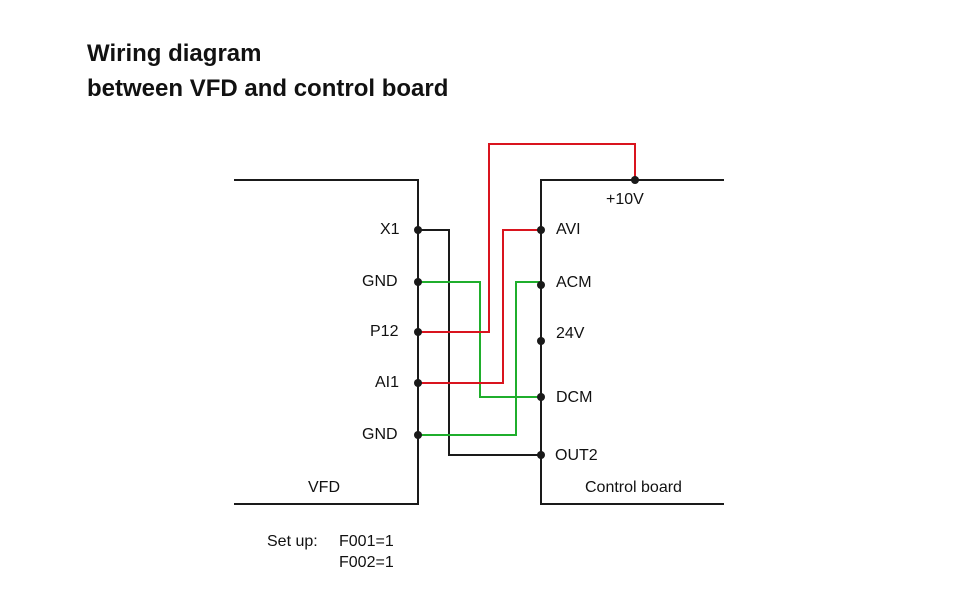 This screenshot has height=594, width=960. I want to click on board-terminal-label: OUT2, so click(576, 455).